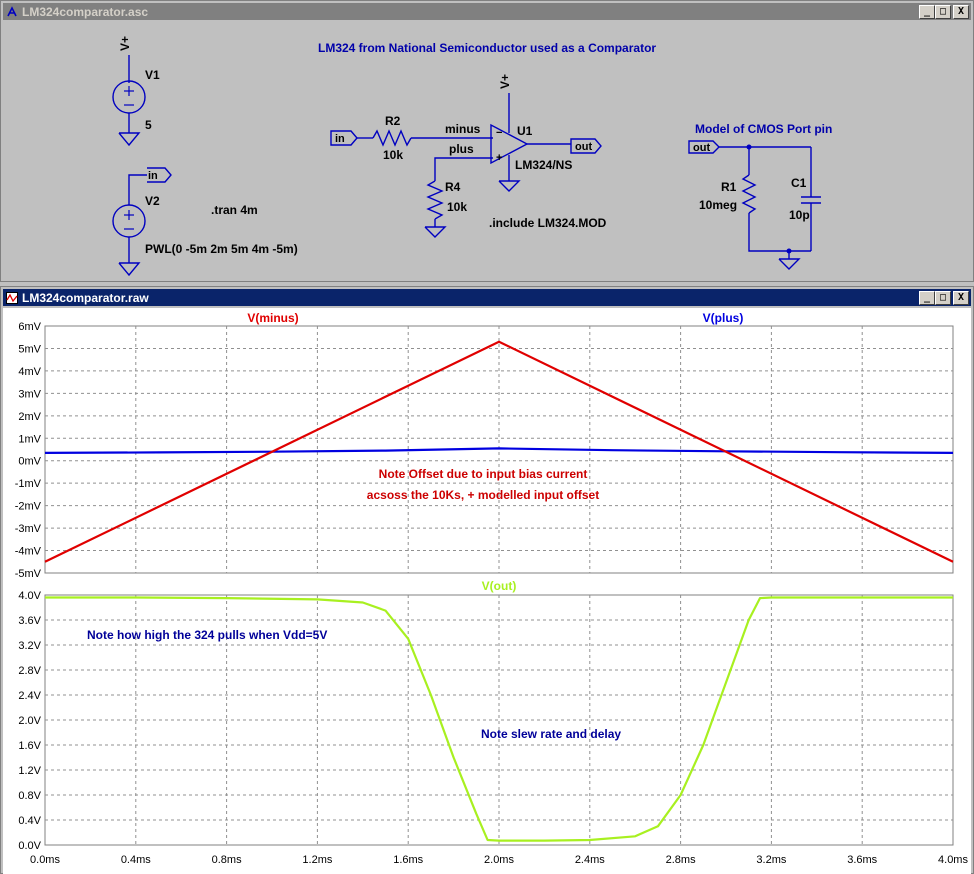 The image size is (974, 874). I want to click on x-tick-label: 2.0ms, so click(499, 860).